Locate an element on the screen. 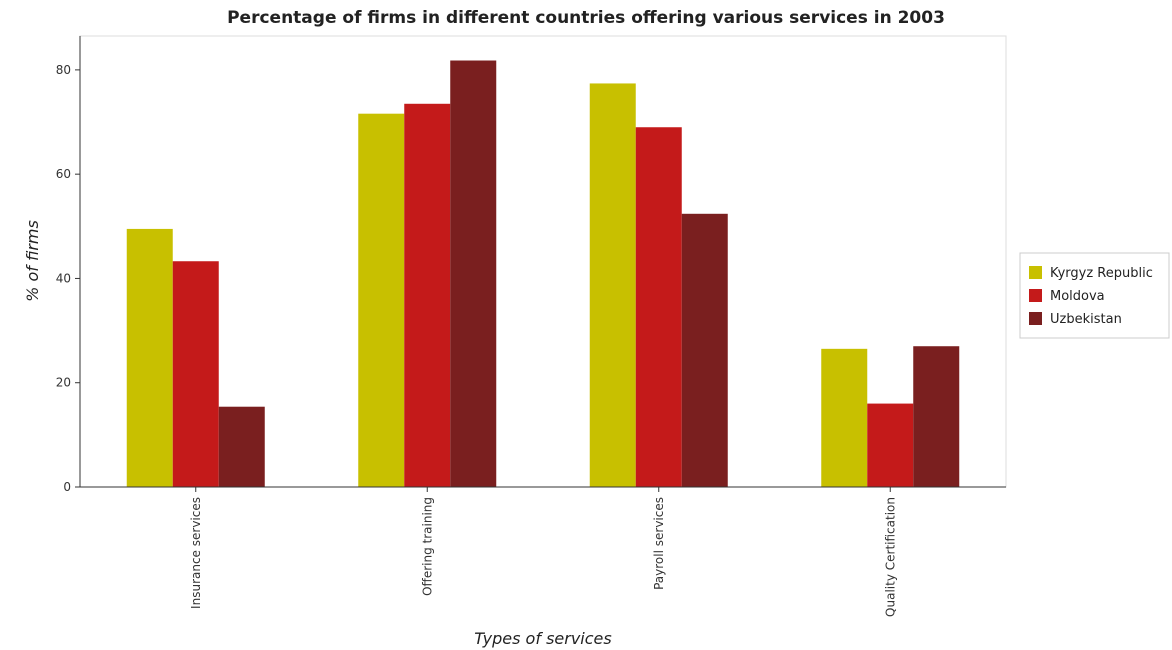 The height and width of the screenshot is (650, 1172). legend-swatch-kyrgyz-republic is located at coordinates (1035, 272).